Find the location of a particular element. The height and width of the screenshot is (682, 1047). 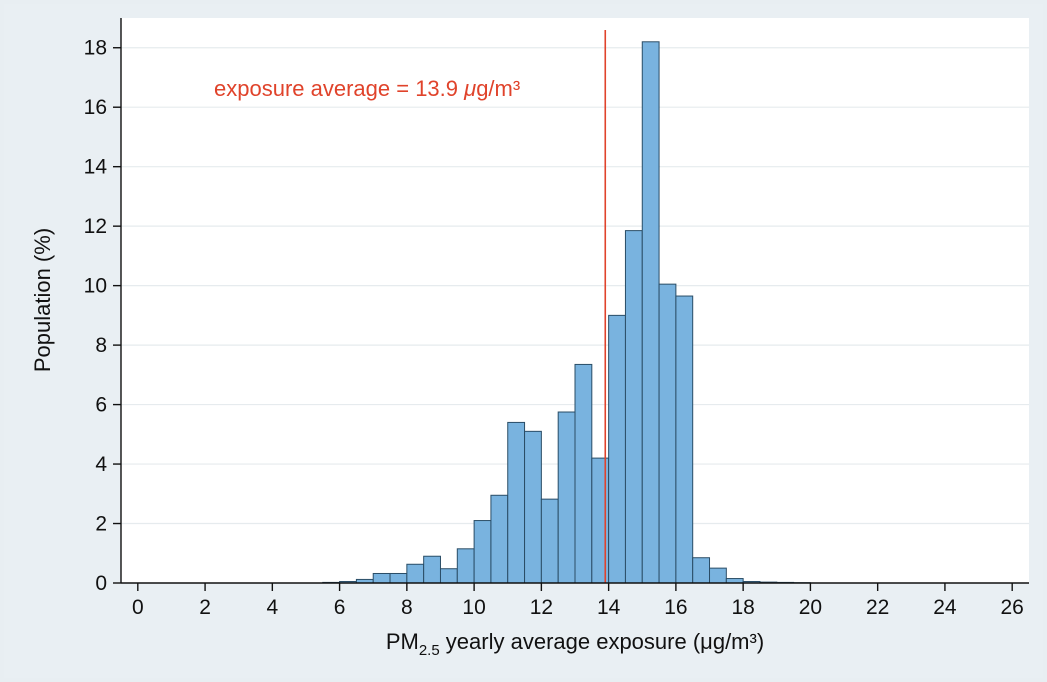

x-tick-label: 14 is located at coordinates (609, 607).